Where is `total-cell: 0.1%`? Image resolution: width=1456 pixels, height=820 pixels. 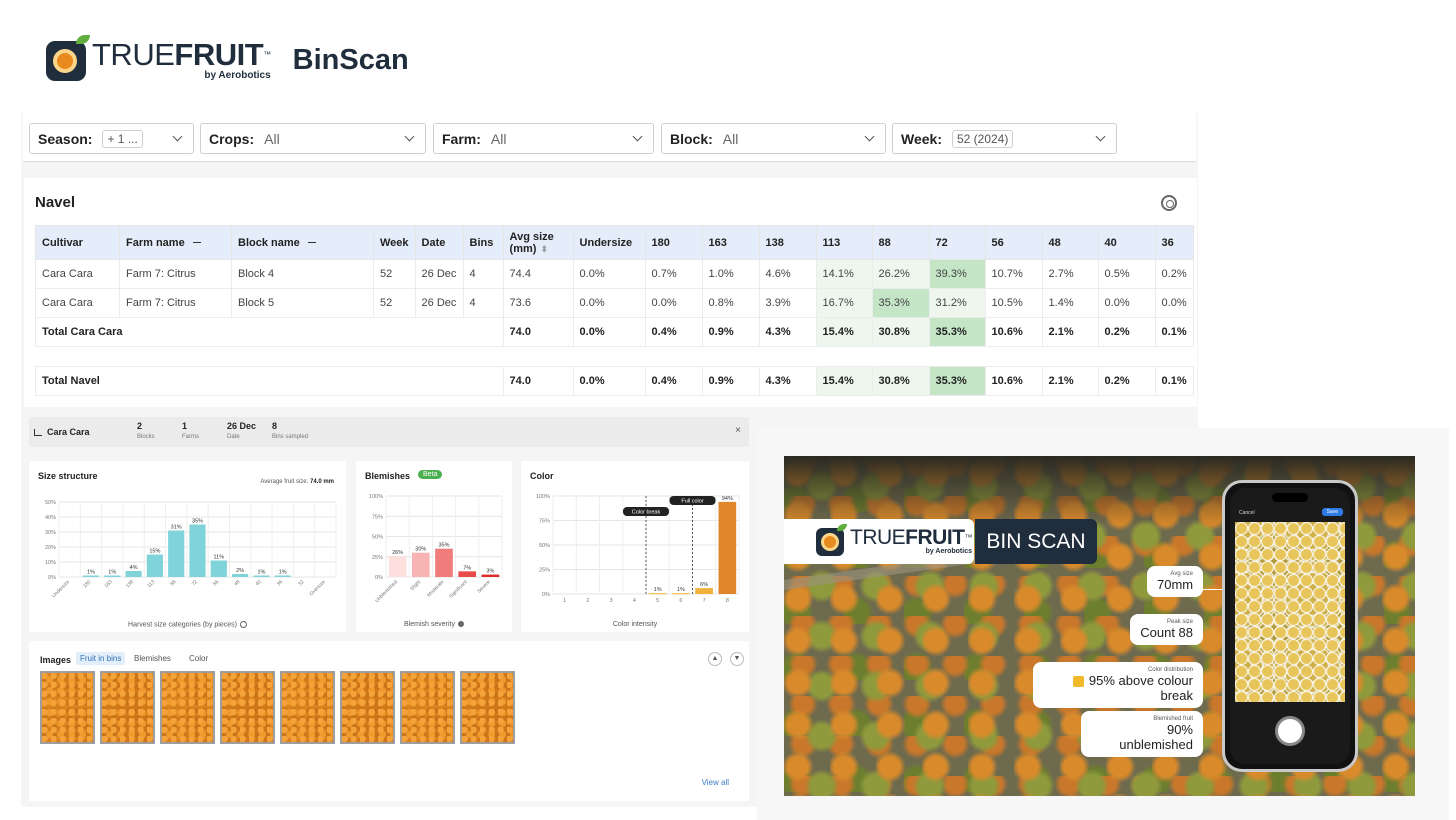
total-cell: 0.1% is located at coordinates (1174, 381).